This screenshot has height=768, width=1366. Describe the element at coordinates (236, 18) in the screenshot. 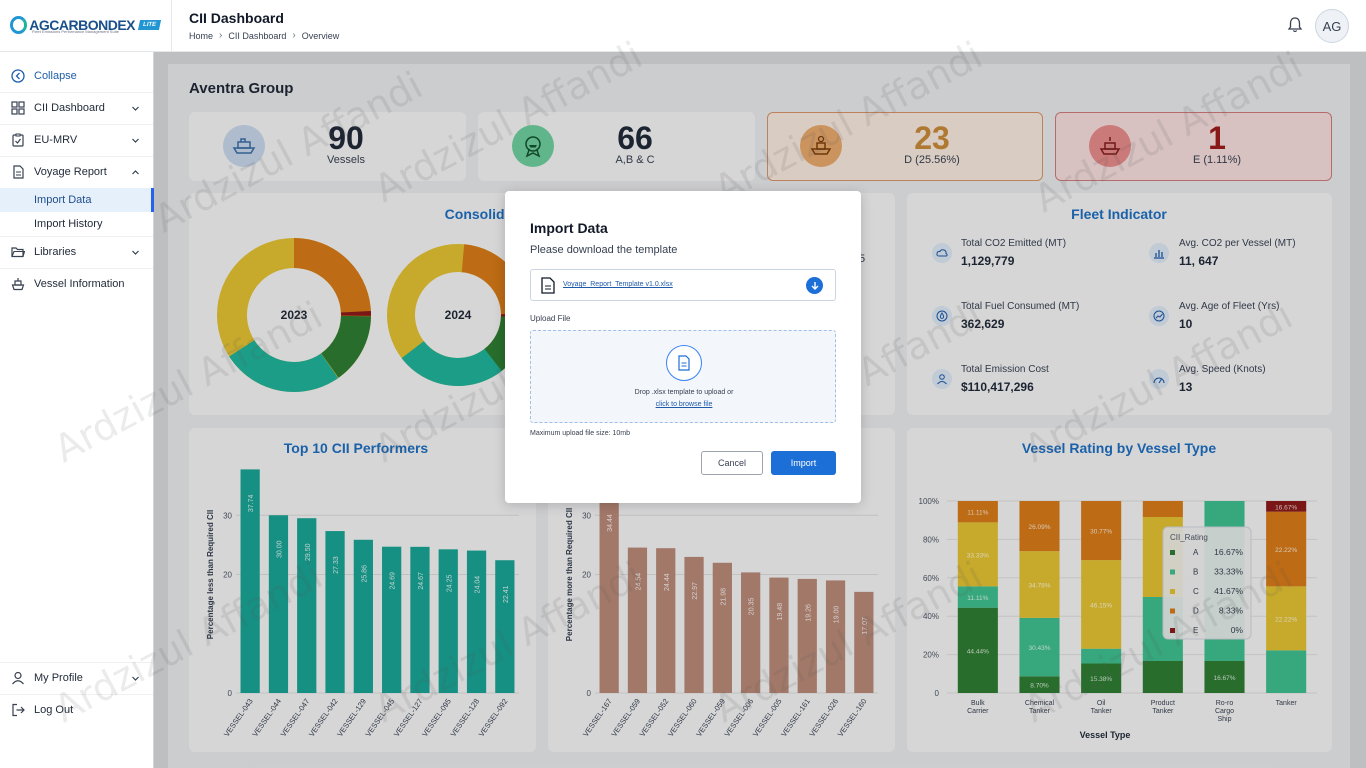

I see `page-title: CII Dashboard` at that location.